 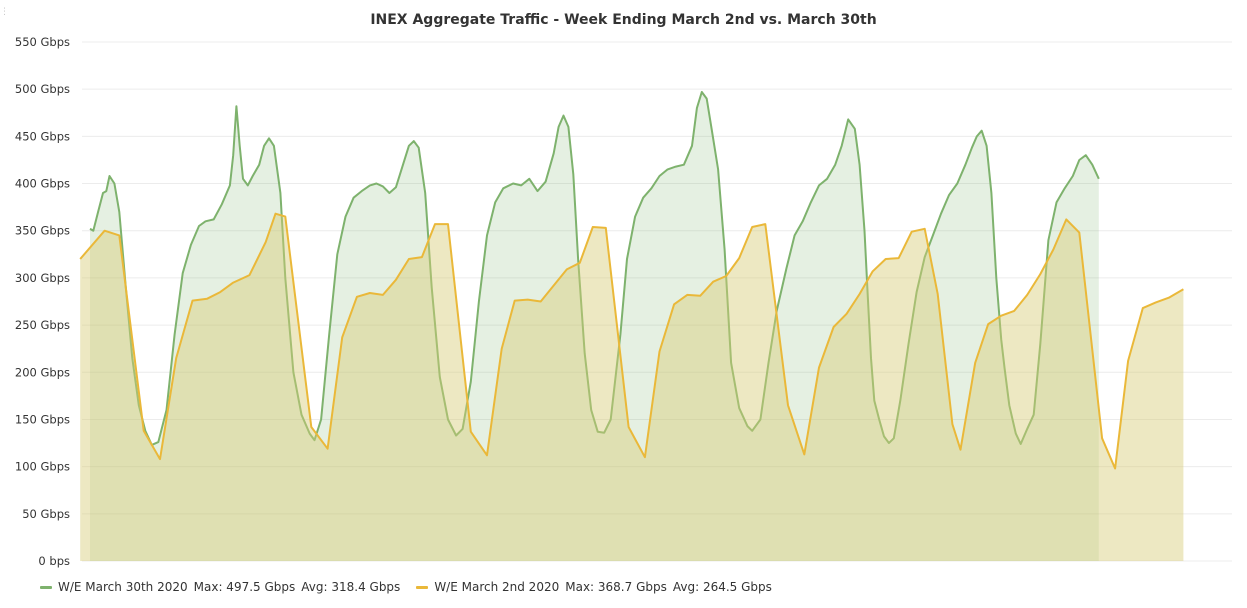 I want to click on y-tick-label: 250 Gbps, so click(x=42, y=325).